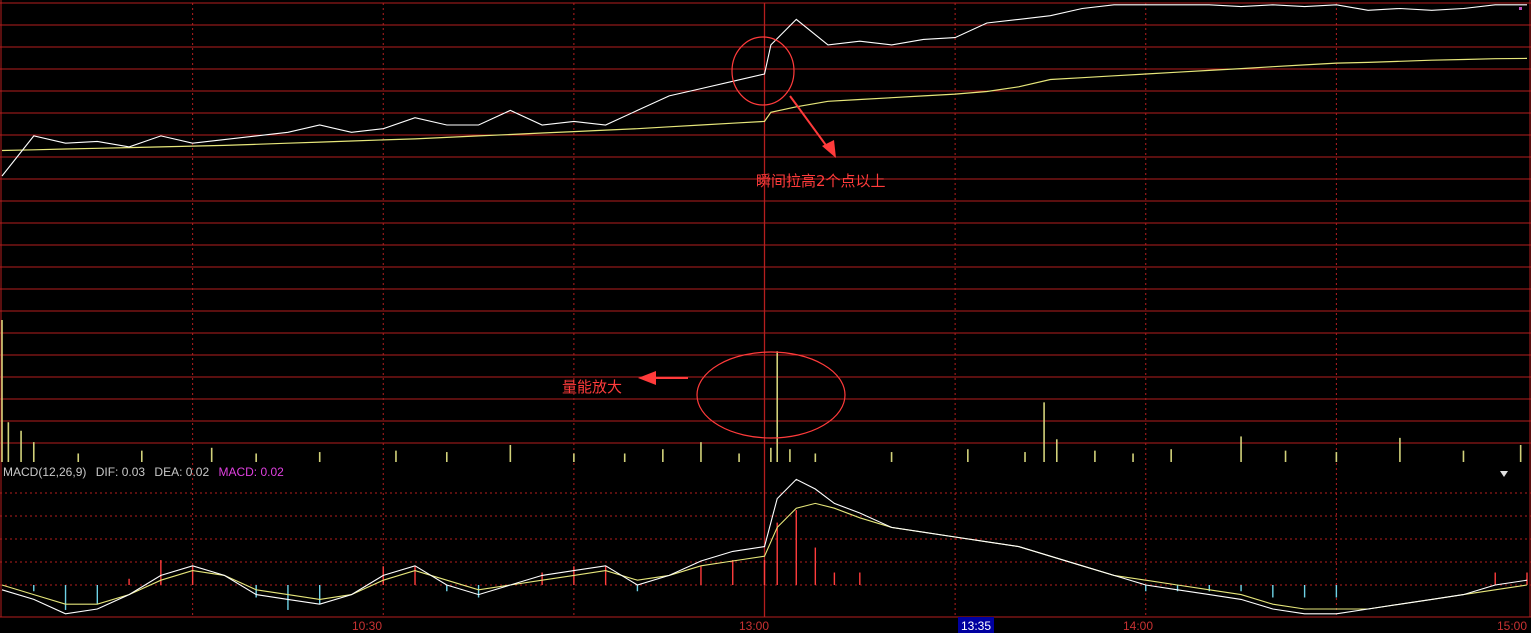  Describe the element at coordinates (809, 122) in the screenshot. I see `price-spike-arrow-shaft` at that location.